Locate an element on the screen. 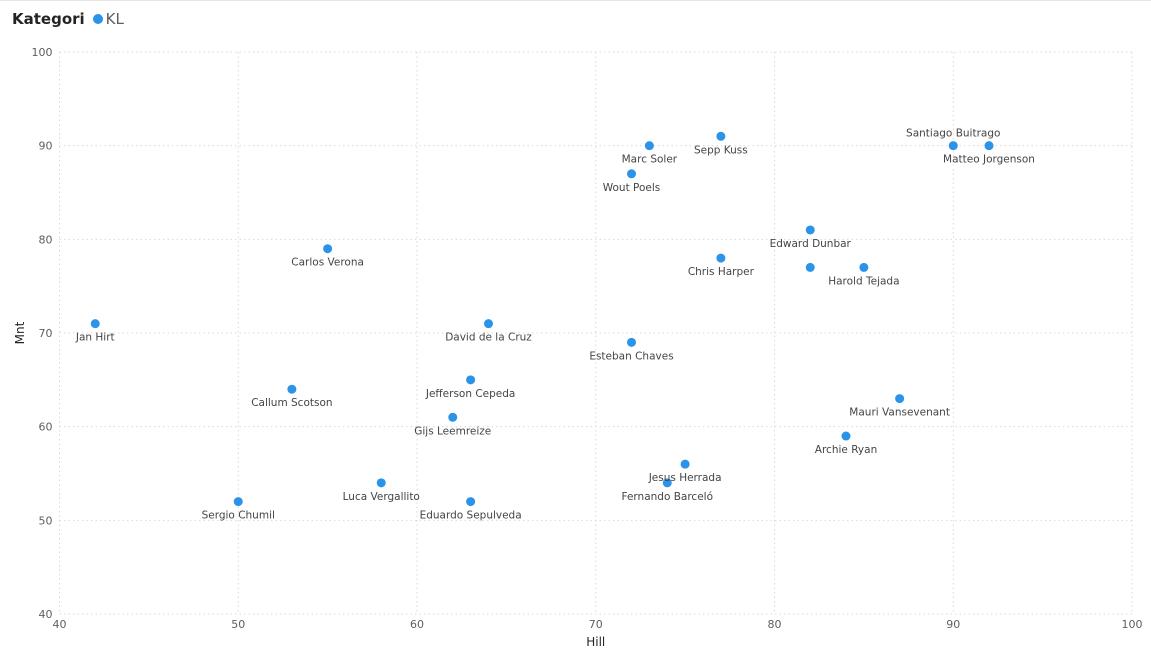  data-label: Matteo Jorgenson is located at coordinates (989, 160).